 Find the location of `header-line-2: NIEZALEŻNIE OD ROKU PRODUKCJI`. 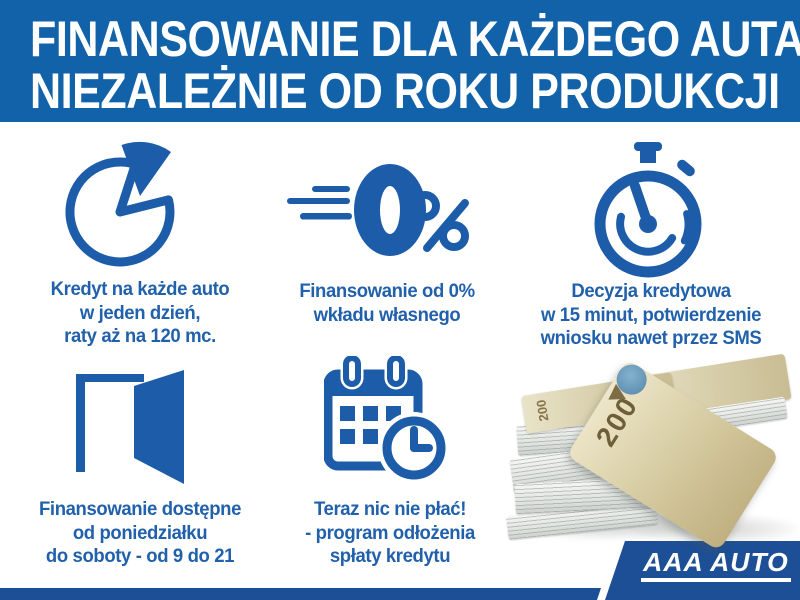

header-line-2: NIEZALEŻNIE OD ROKU PRODUKCJI is located at coordinates (405, 91).